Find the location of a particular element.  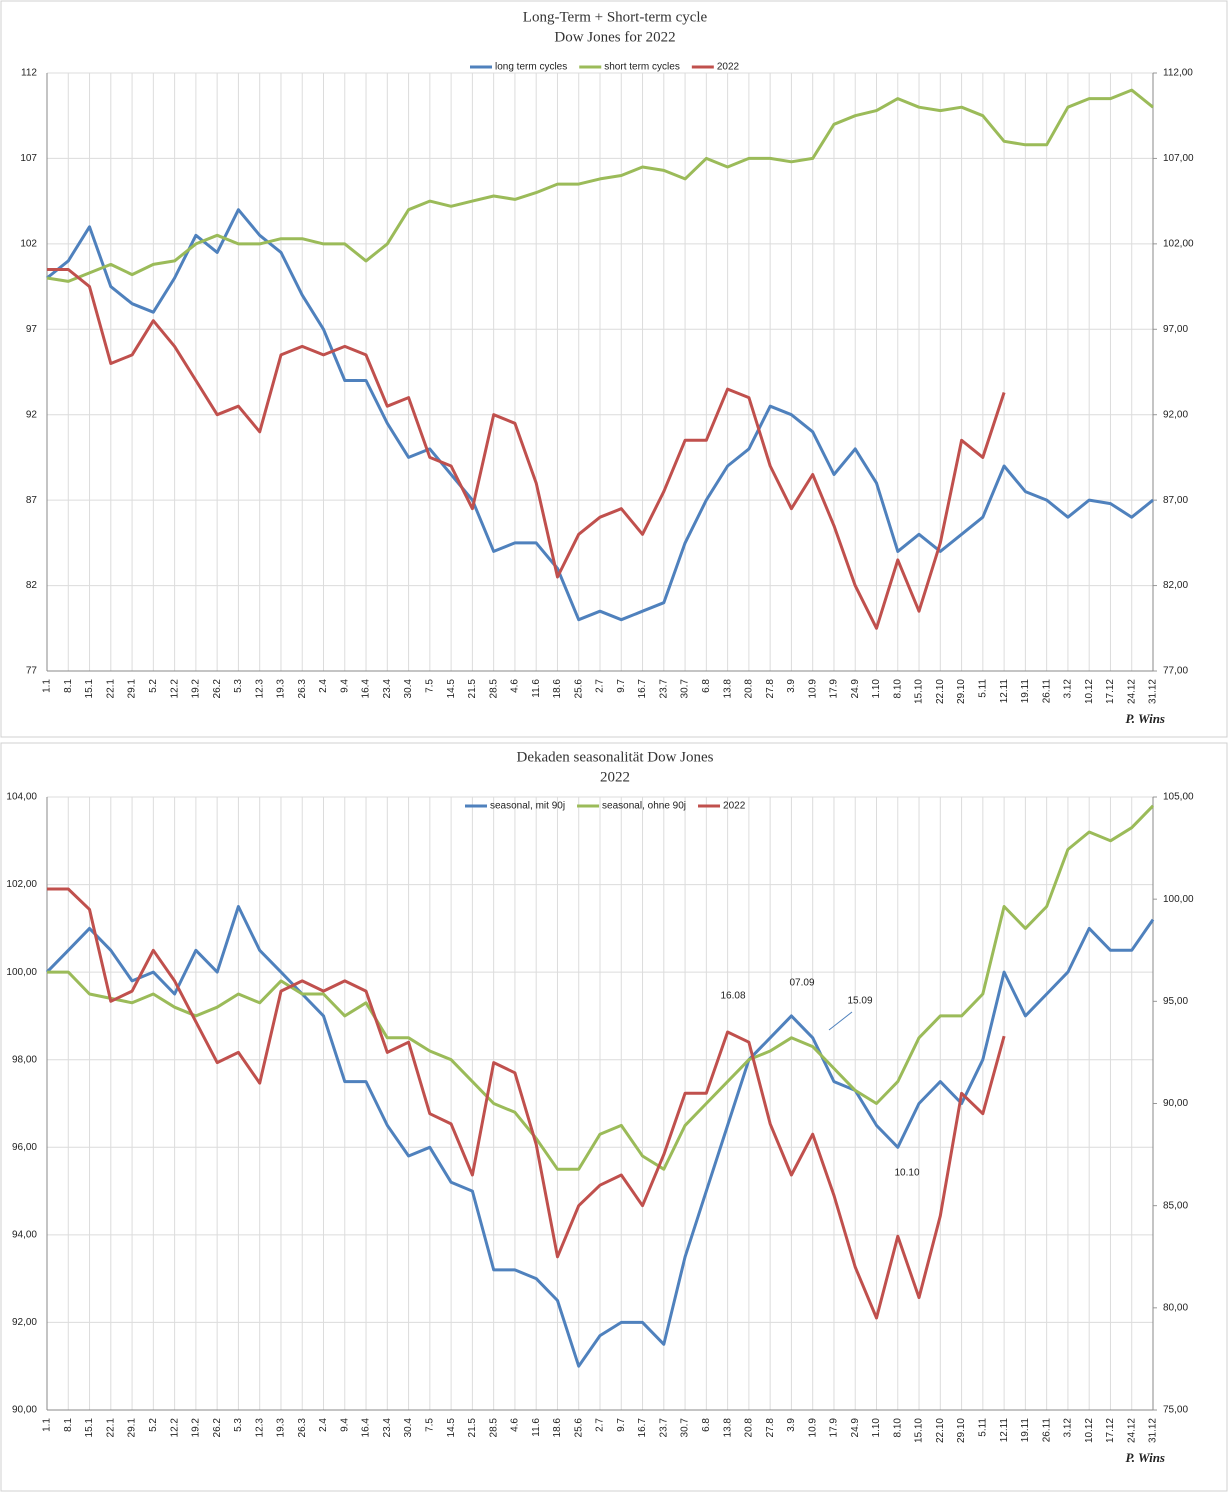

x-tick-label: 3.12 is located at coordinates (1068, 689).